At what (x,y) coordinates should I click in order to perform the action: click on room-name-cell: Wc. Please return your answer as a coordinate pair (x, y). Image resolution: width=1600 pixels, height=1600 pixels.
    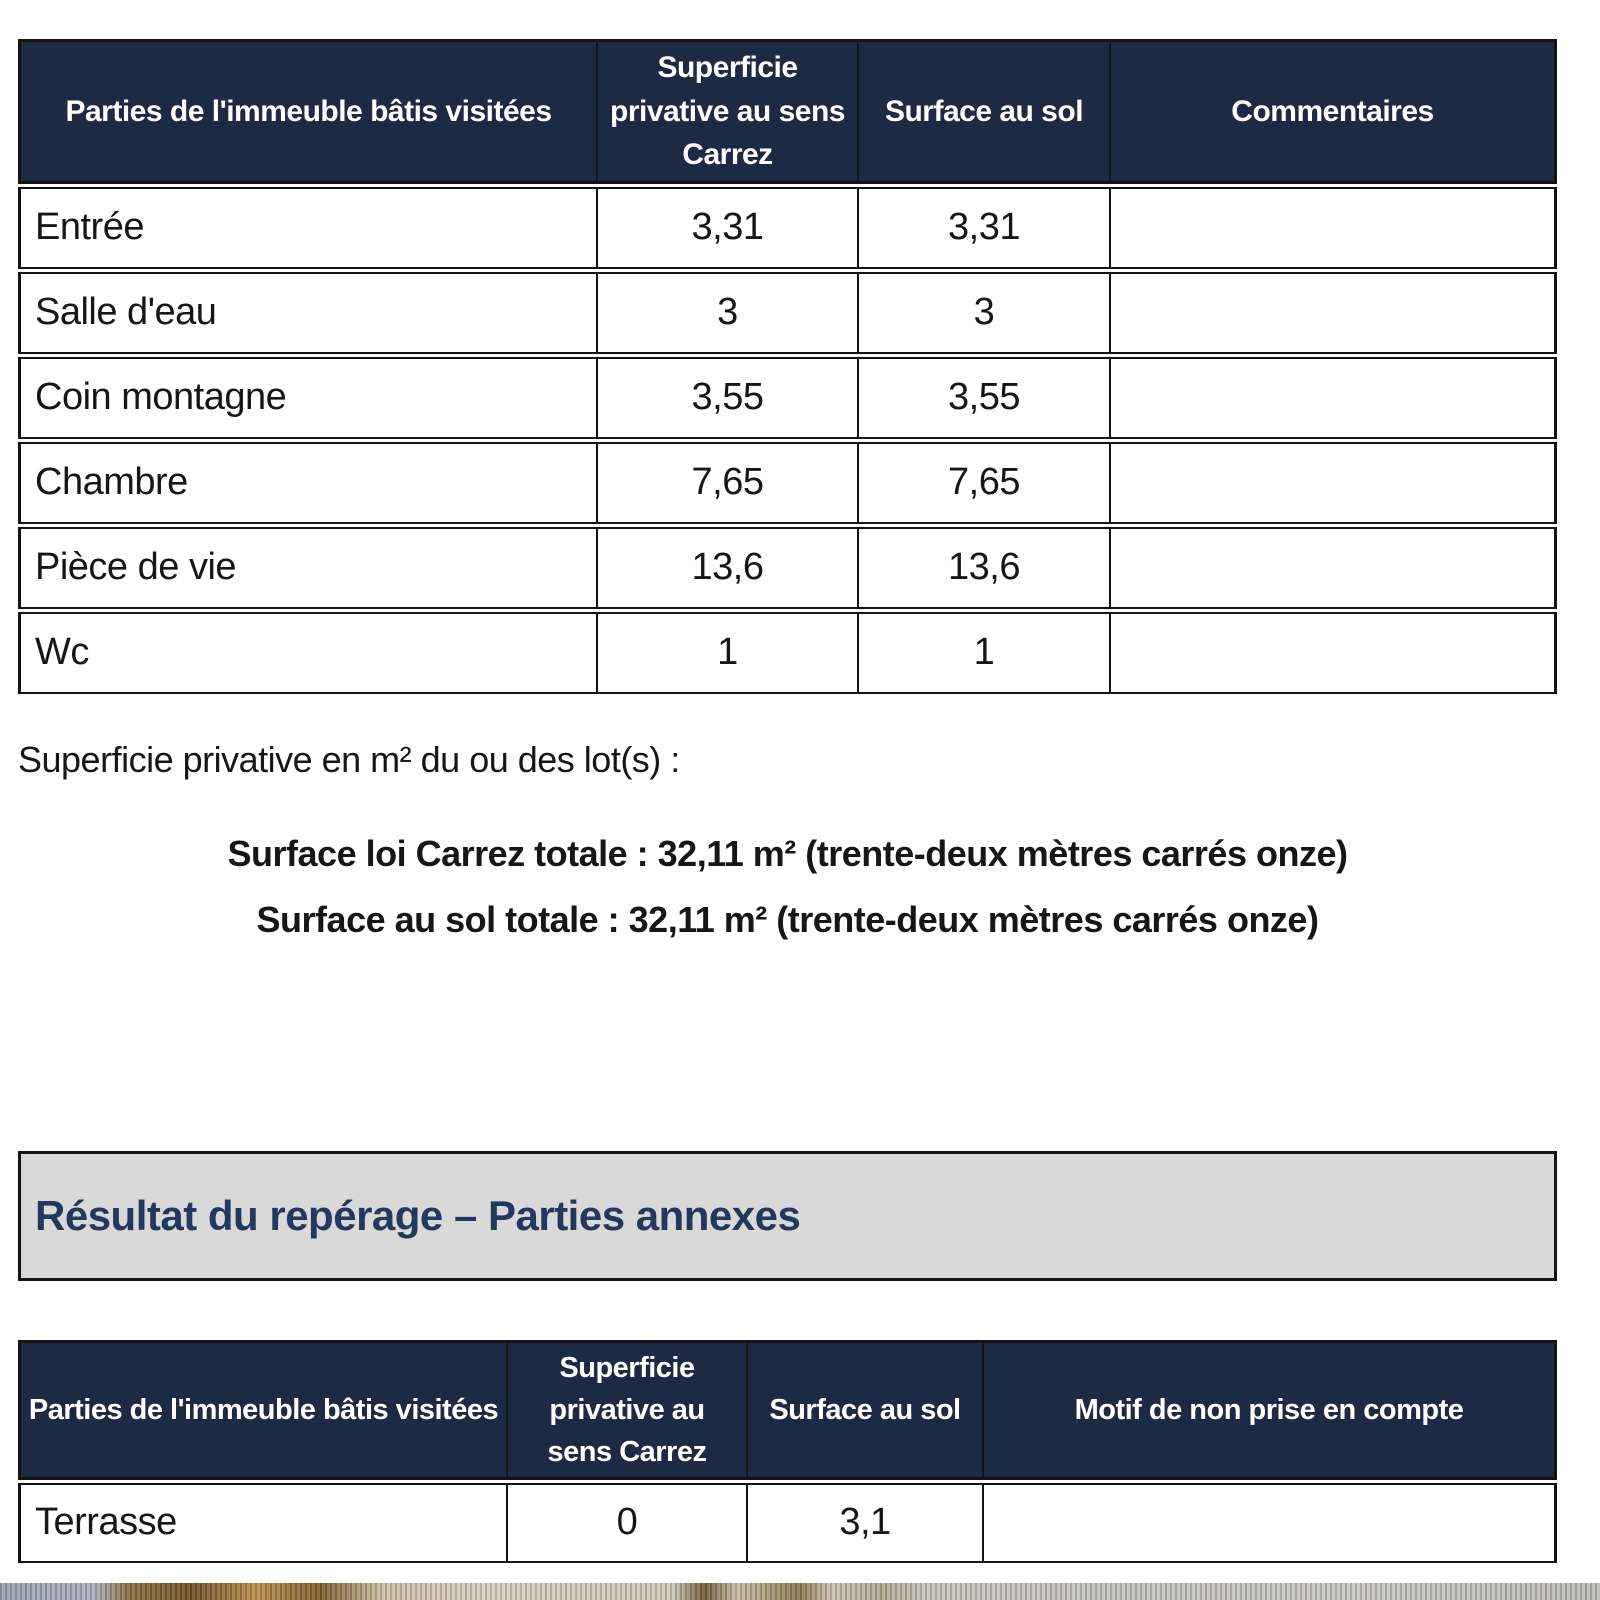
    Looking at the image, I should click on (308, 652).